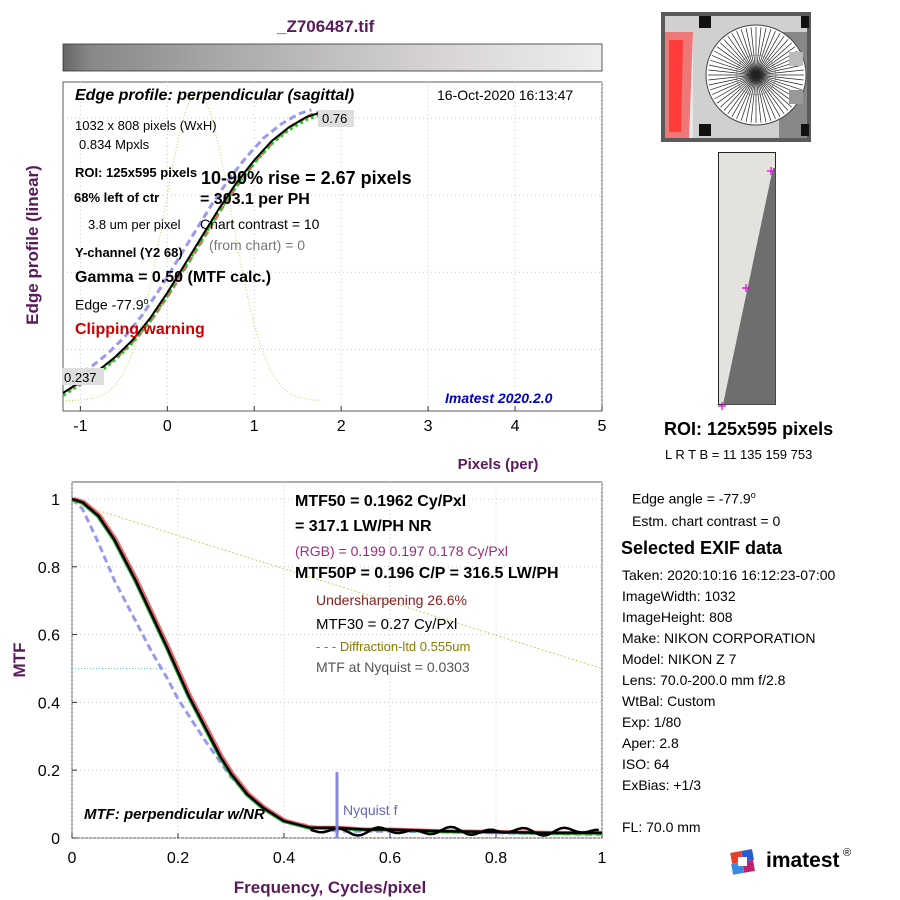  What do you see at coordinates (49, 703) in the screenshot?
I see `mtf-tick-label-y: 0.4` at bounding box center [49, 703].